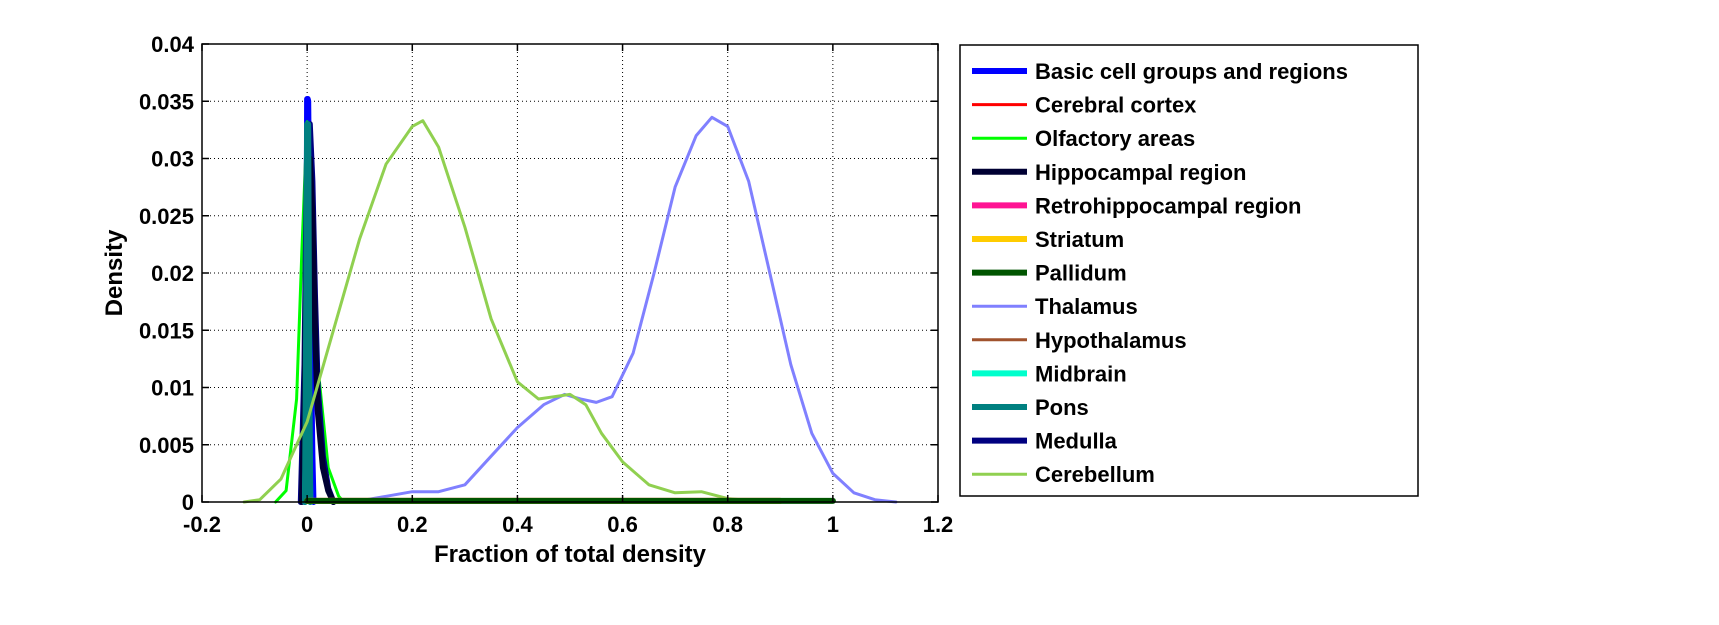 The width and height of the screenshot is (1719, 625). Describe the element at coordinates (202, 524) in the screenshot. I see `x-tick-label: -0.2` at that location.